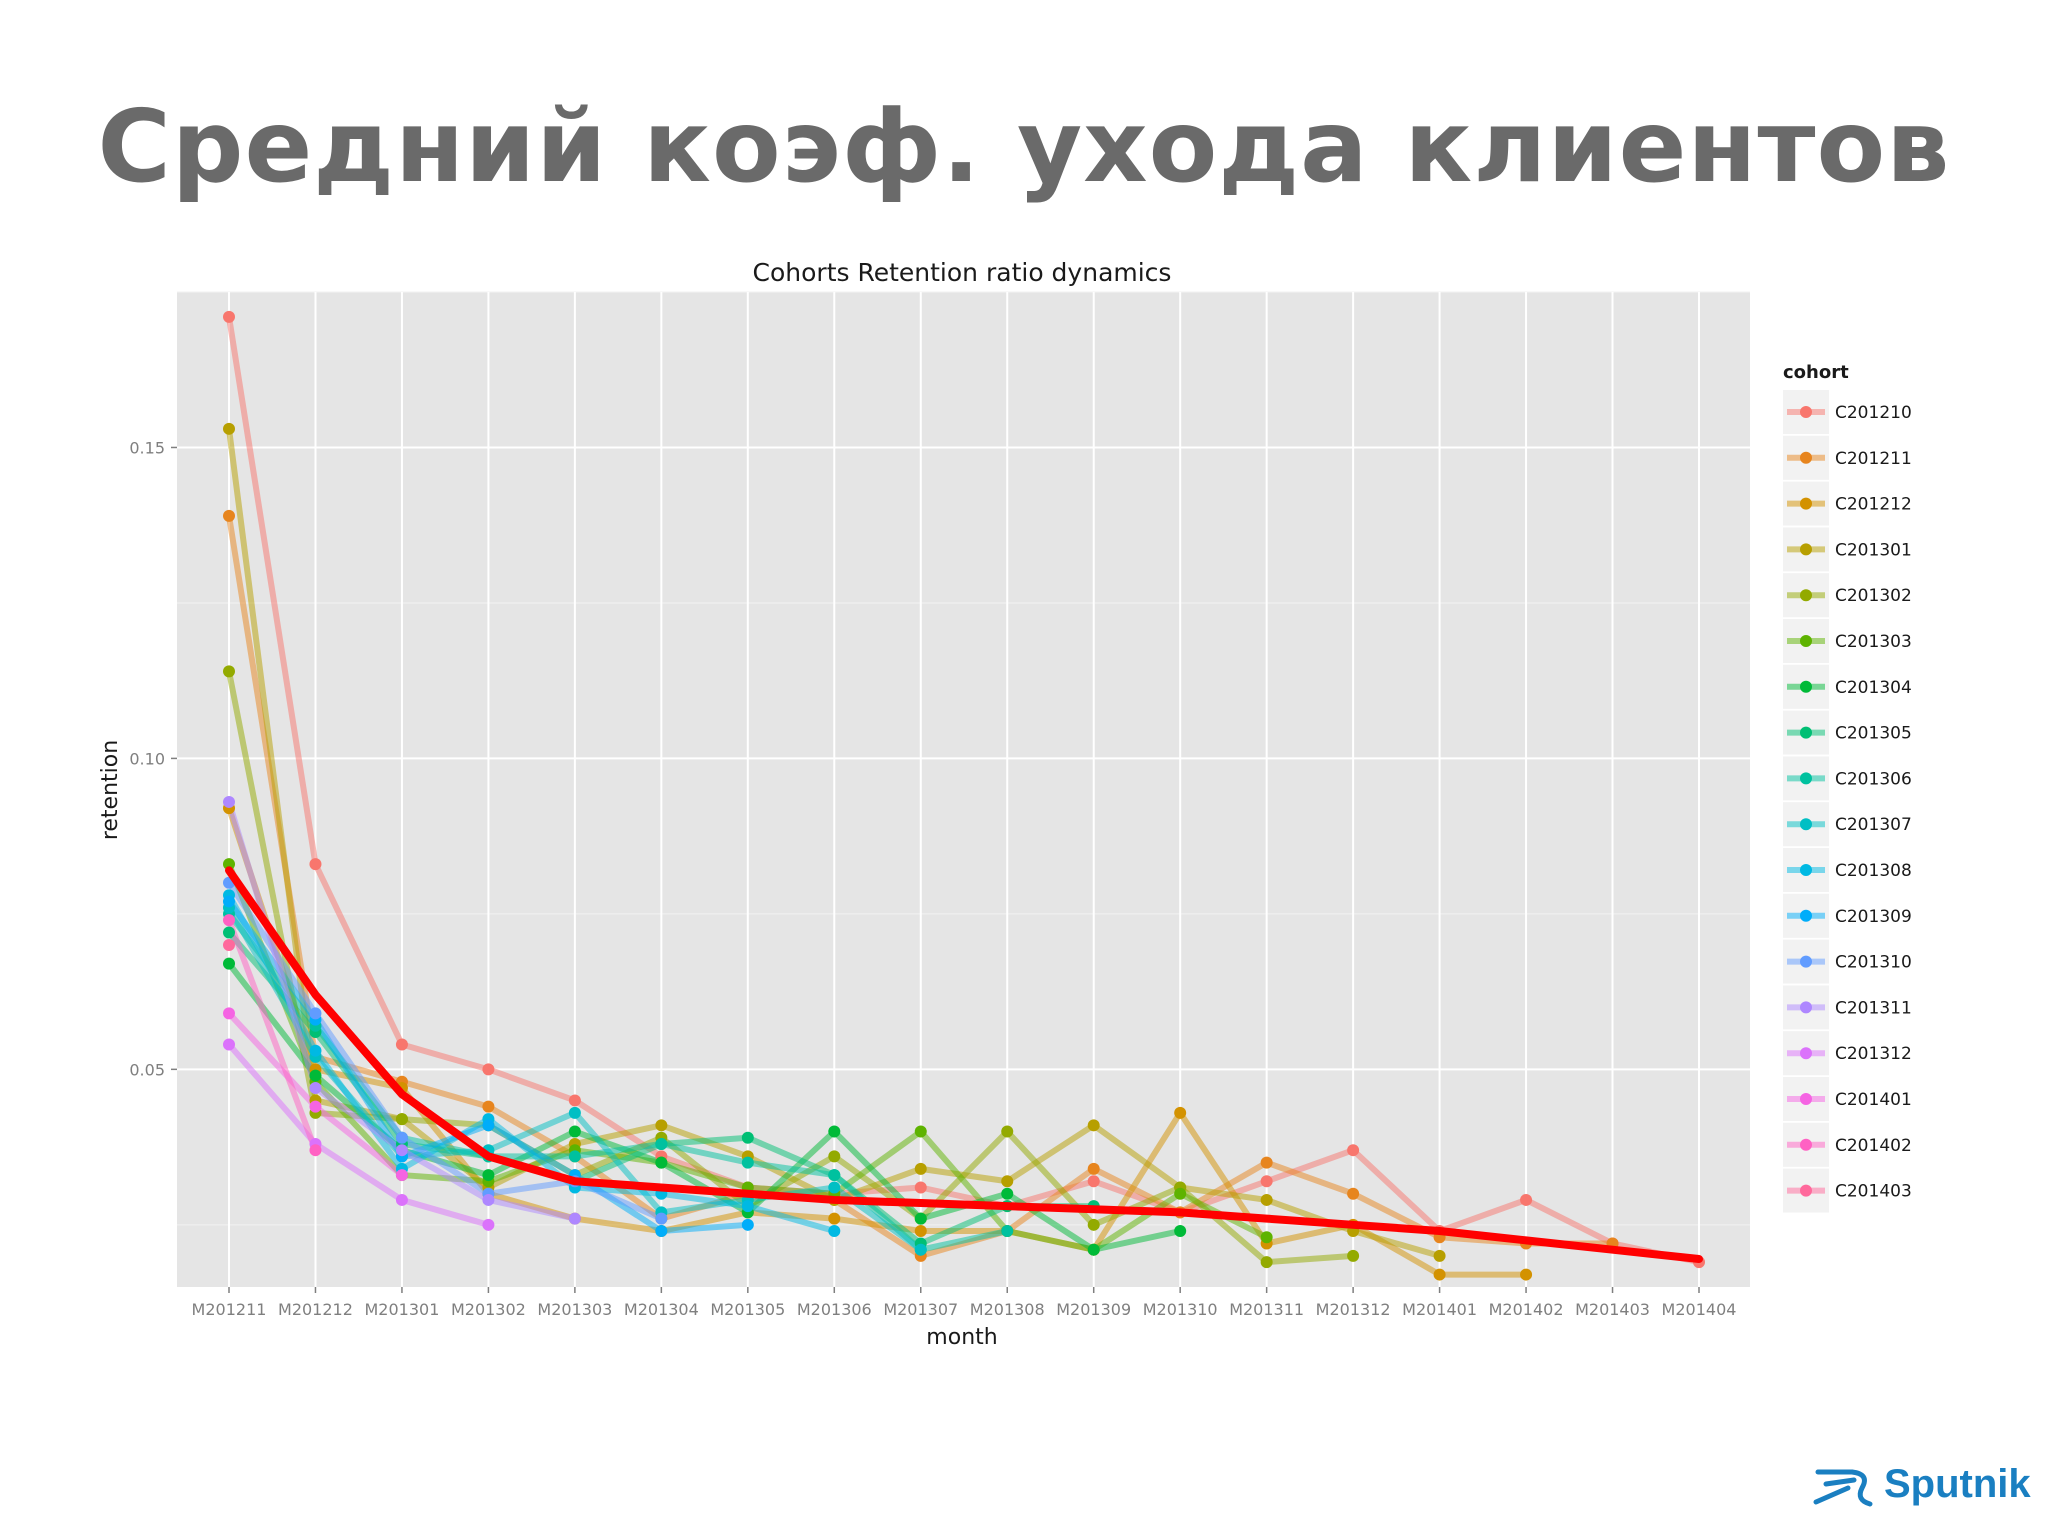 The image size is (2048, 1536). Describe the element at coordinates (1873, 871) in the screenshot. I see `legend-label: C201308` at that location.